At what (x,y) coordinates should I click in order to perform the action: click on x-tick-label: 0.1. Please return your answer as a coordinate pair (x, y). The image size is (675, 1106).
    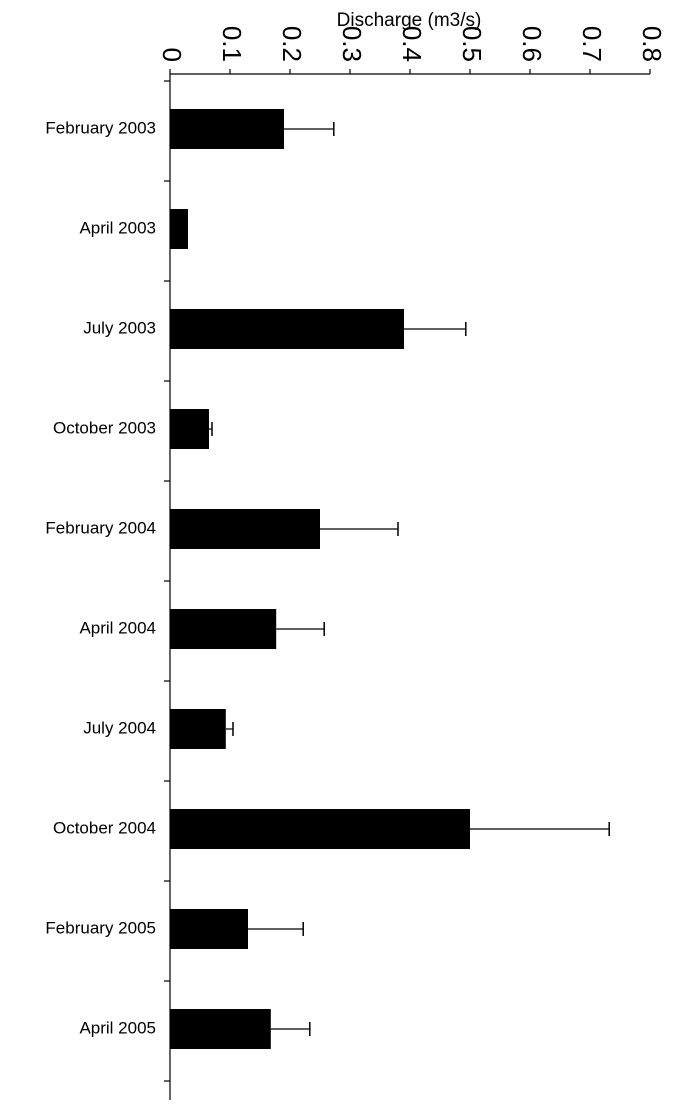
    Looking at the image, I should click on (232, 44).